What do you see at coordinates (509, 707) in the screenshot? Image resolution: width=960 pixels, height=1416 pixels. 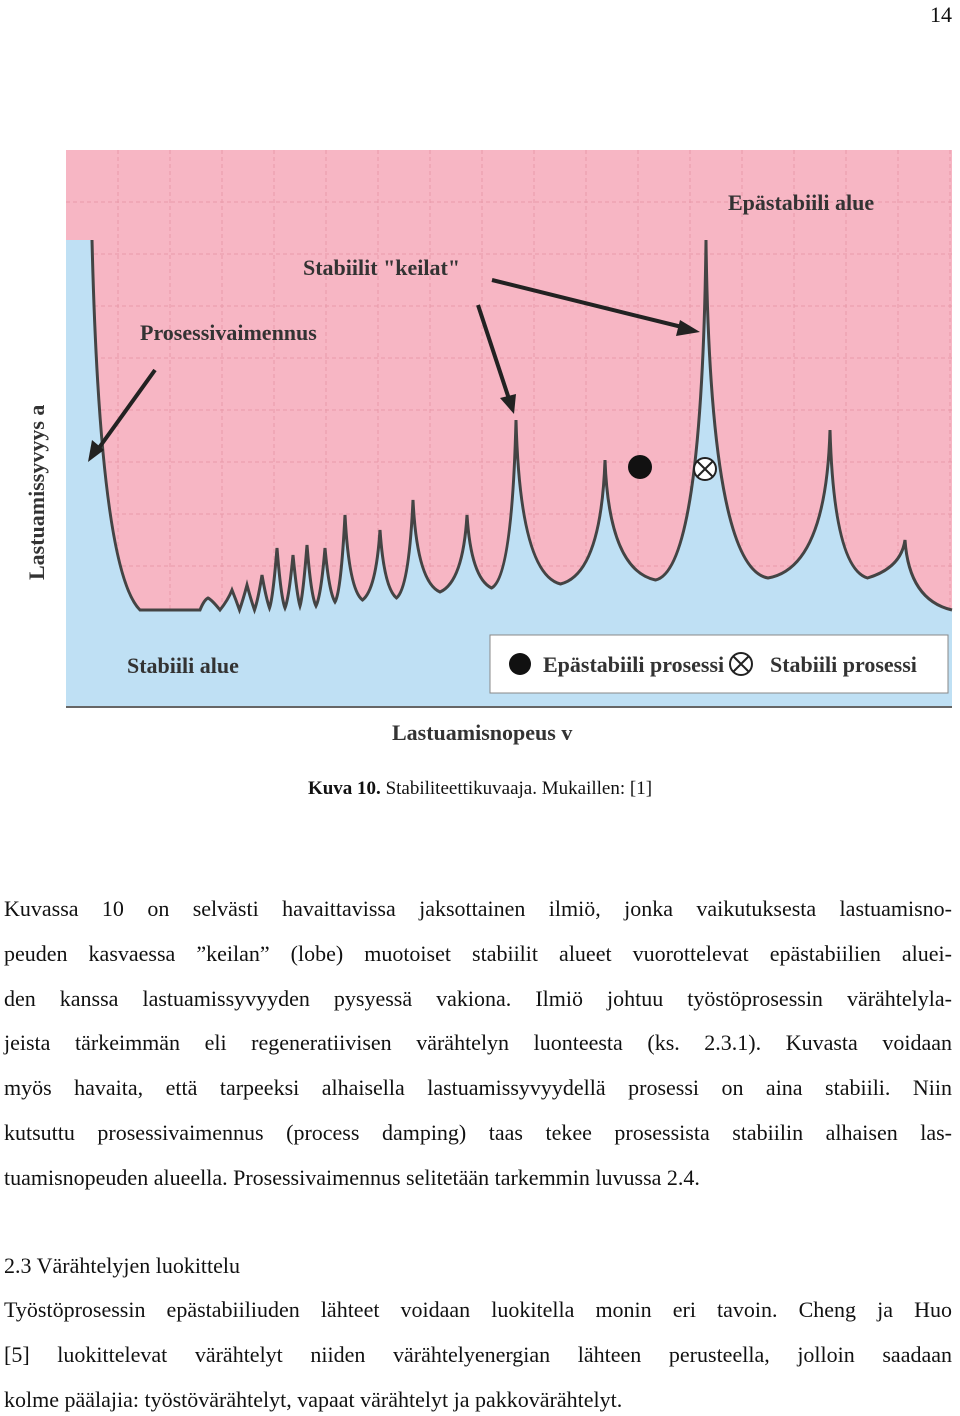 I see `axis` at bounding box center [509, 707].